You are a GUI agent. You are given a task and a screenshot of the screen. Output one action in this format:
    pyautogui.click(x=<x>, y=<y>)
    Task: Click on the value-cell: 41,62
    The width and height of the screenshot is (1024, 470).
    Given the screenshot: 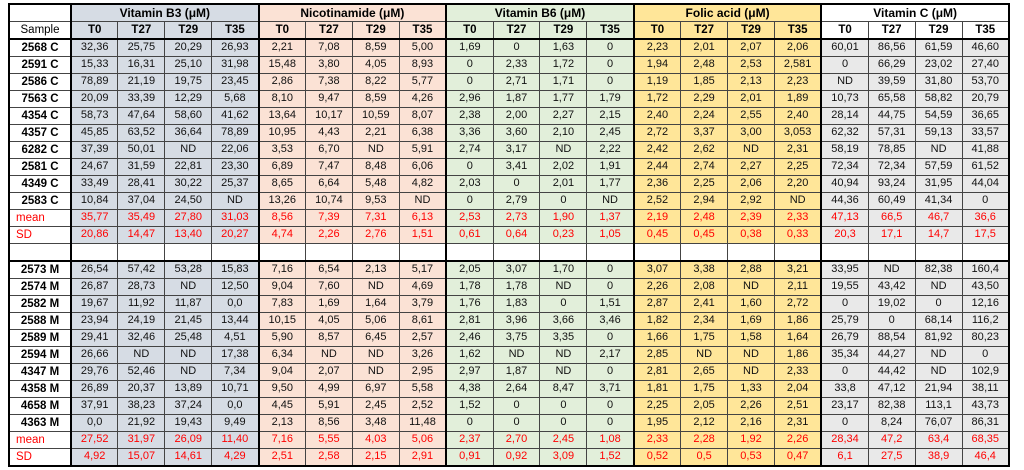 What is the action you would take?
    pyautogui.click(x=235, y=116)
    